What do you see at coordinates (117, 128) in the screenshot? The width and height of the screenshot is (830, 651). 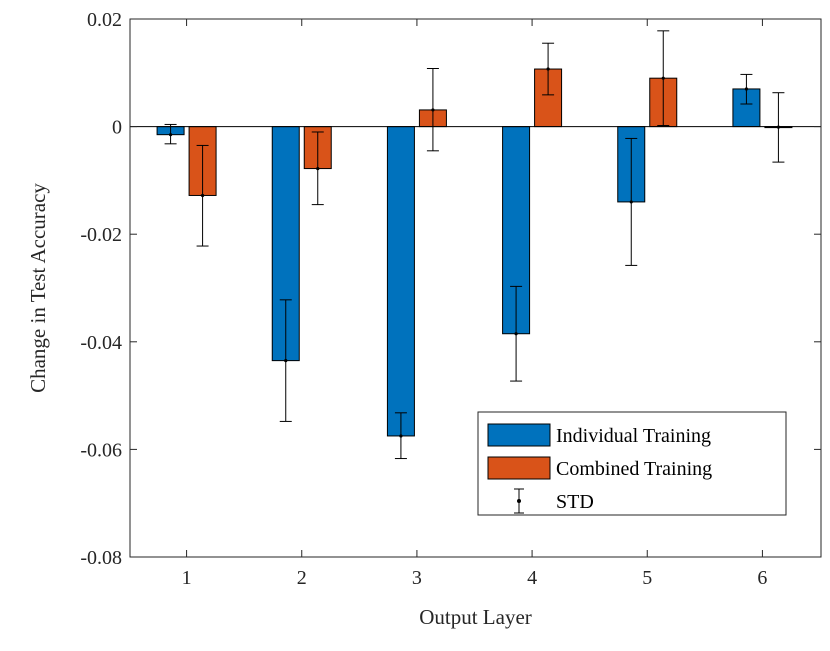 I see `y-tick-label: 0` at bounding box center [117, 128].